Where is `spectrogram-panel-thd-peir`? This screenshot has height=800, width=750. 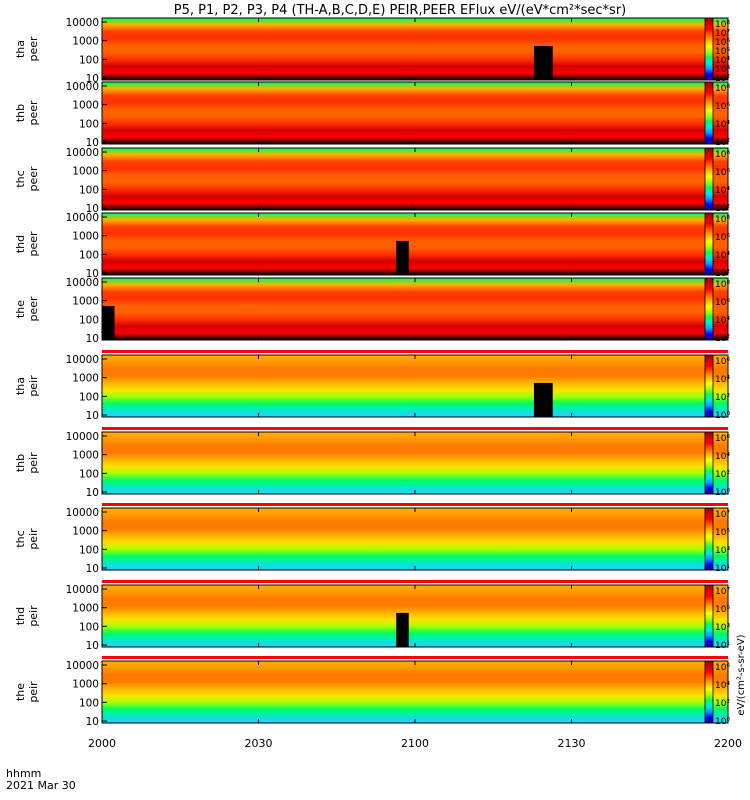
spectrogram-panel-thd-peir is located at coordinates (415, 616).